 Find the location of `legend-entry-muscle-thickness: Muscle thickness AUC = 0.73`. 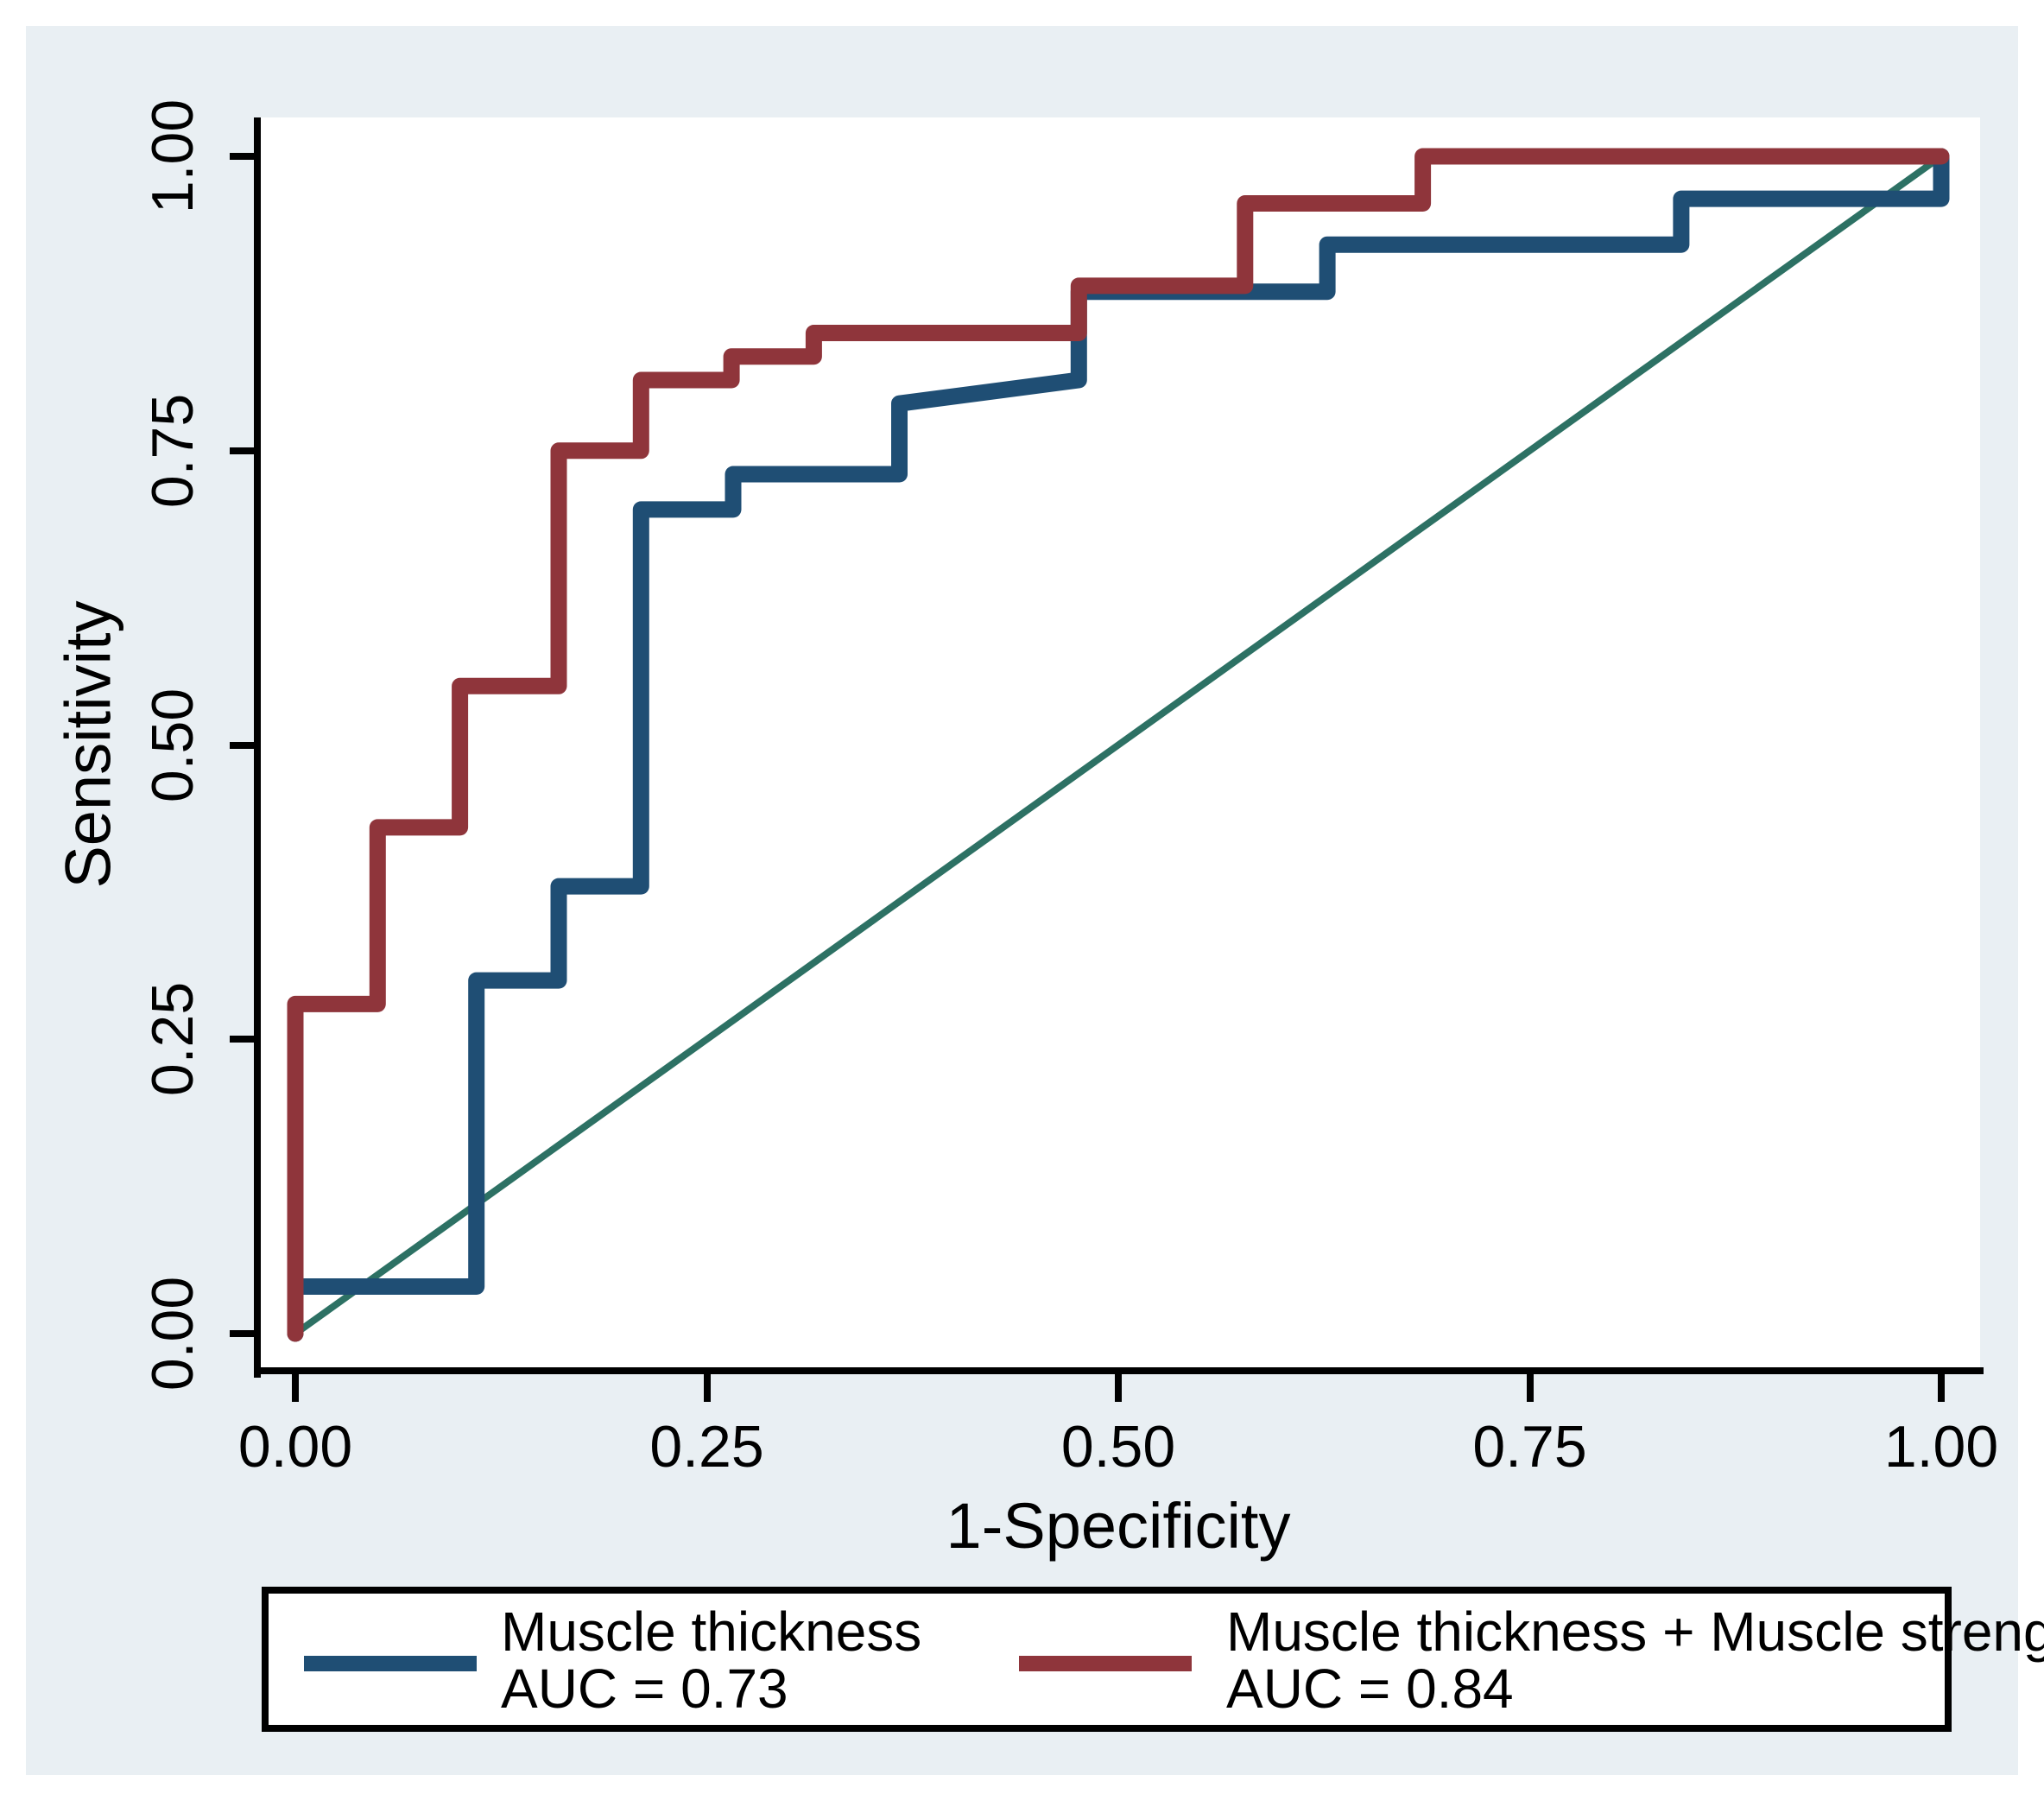

legend-entry-muscle-thickness: Muscle thickness AUC = 0.73 is located at coordinates (711, 1660).